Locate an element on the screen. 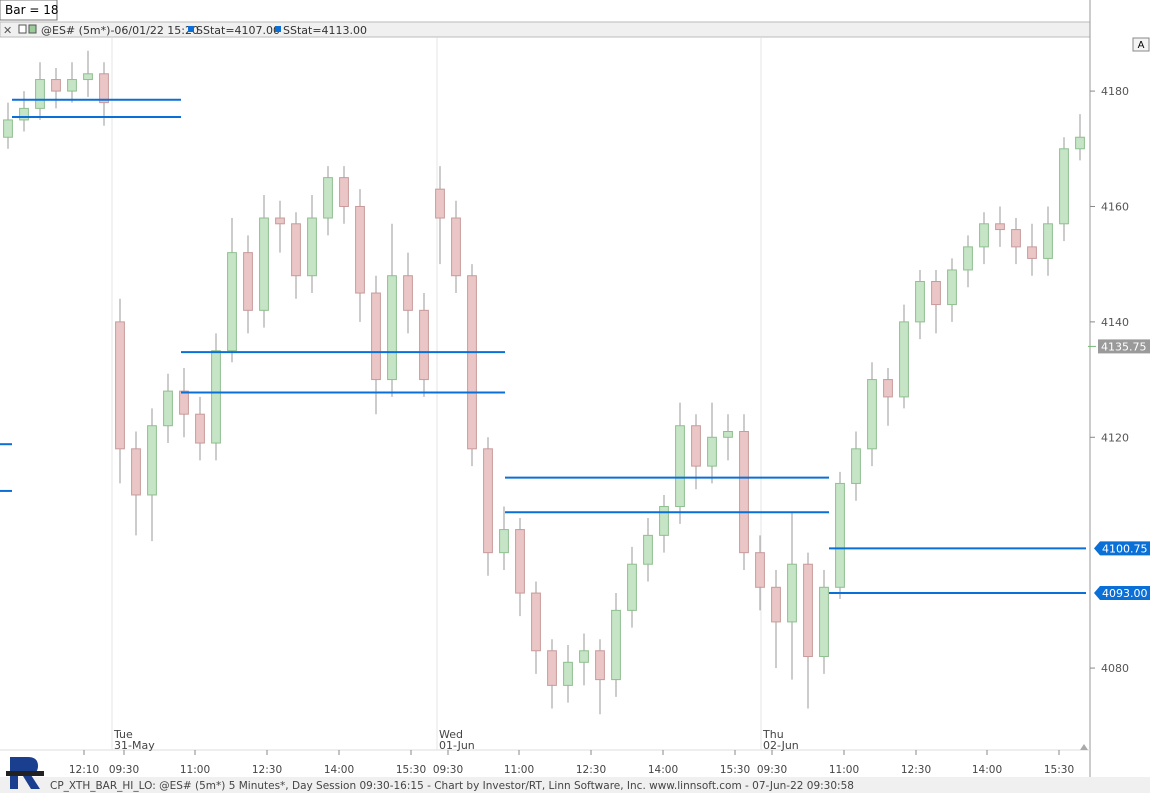 The width and height of the screenshot is (1150, 793). day-label: Thu is located at coordinates (773, 734).